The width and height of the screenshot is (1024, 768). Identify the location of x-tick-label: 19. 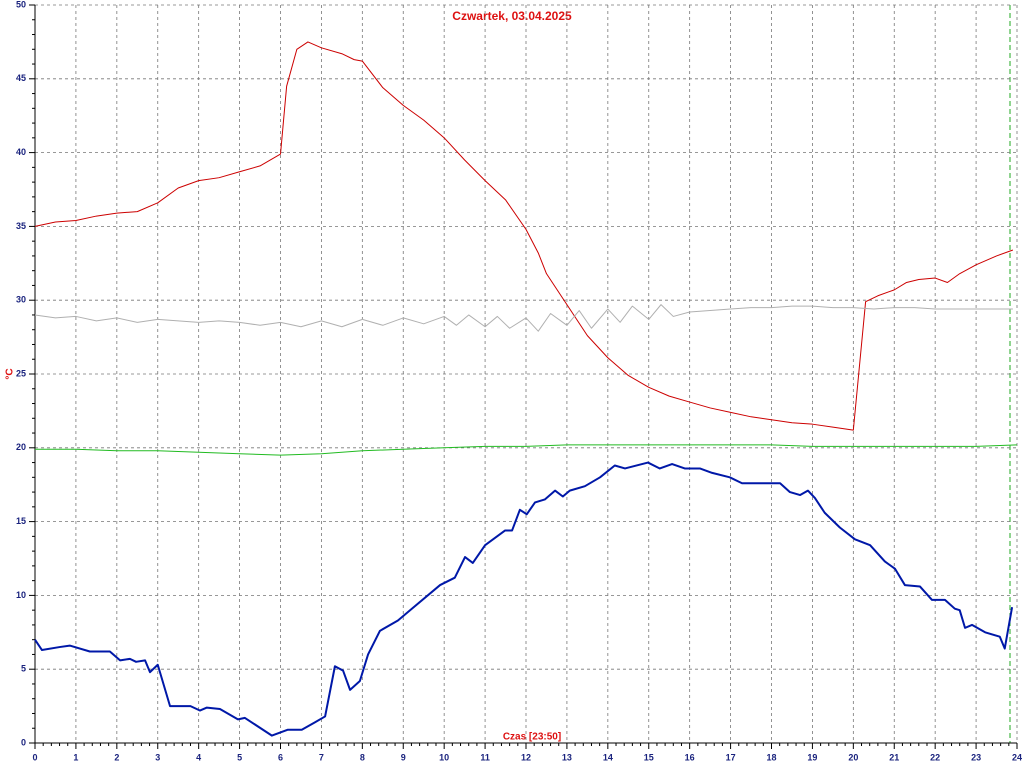
(812, 757).